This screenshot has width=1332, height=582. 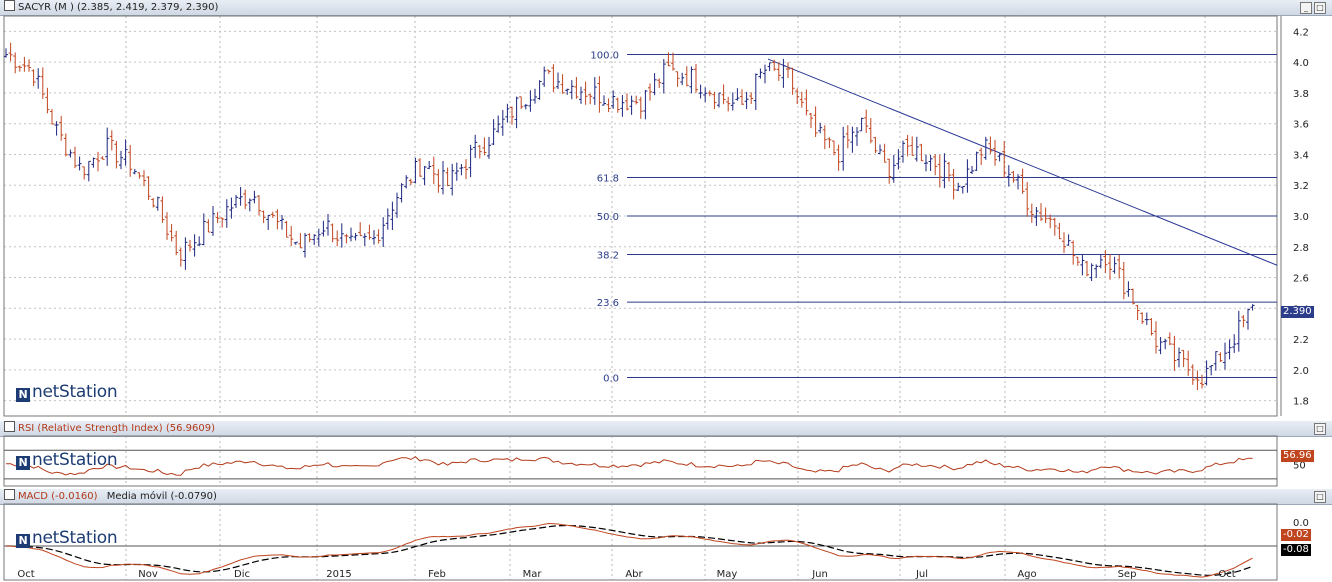 I want to click on fib-label: 100.0, so click(x=604, y=55).